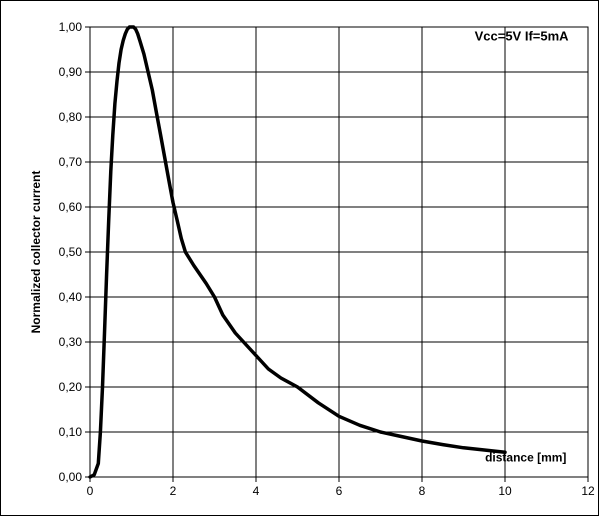 This screenshot has width=599, height=516. What do you see at coordinates (256, 491) in the screenshot?
I see `x-tick-label: 4` at bounding box center [256, 491].